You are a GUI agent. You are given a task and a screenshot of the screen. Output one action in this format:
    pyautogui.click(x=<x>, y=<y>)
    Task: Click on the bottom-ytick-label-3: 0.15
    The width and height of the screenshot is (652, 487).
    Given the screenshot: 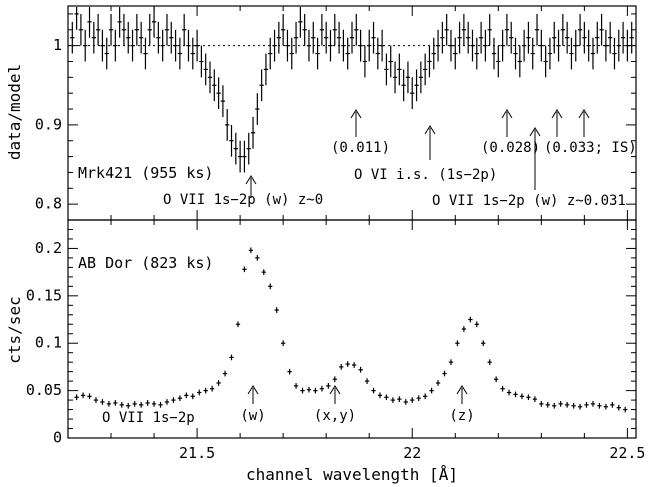 What is the action you would take?
    pyautogui.click(x=44, y=295)
    